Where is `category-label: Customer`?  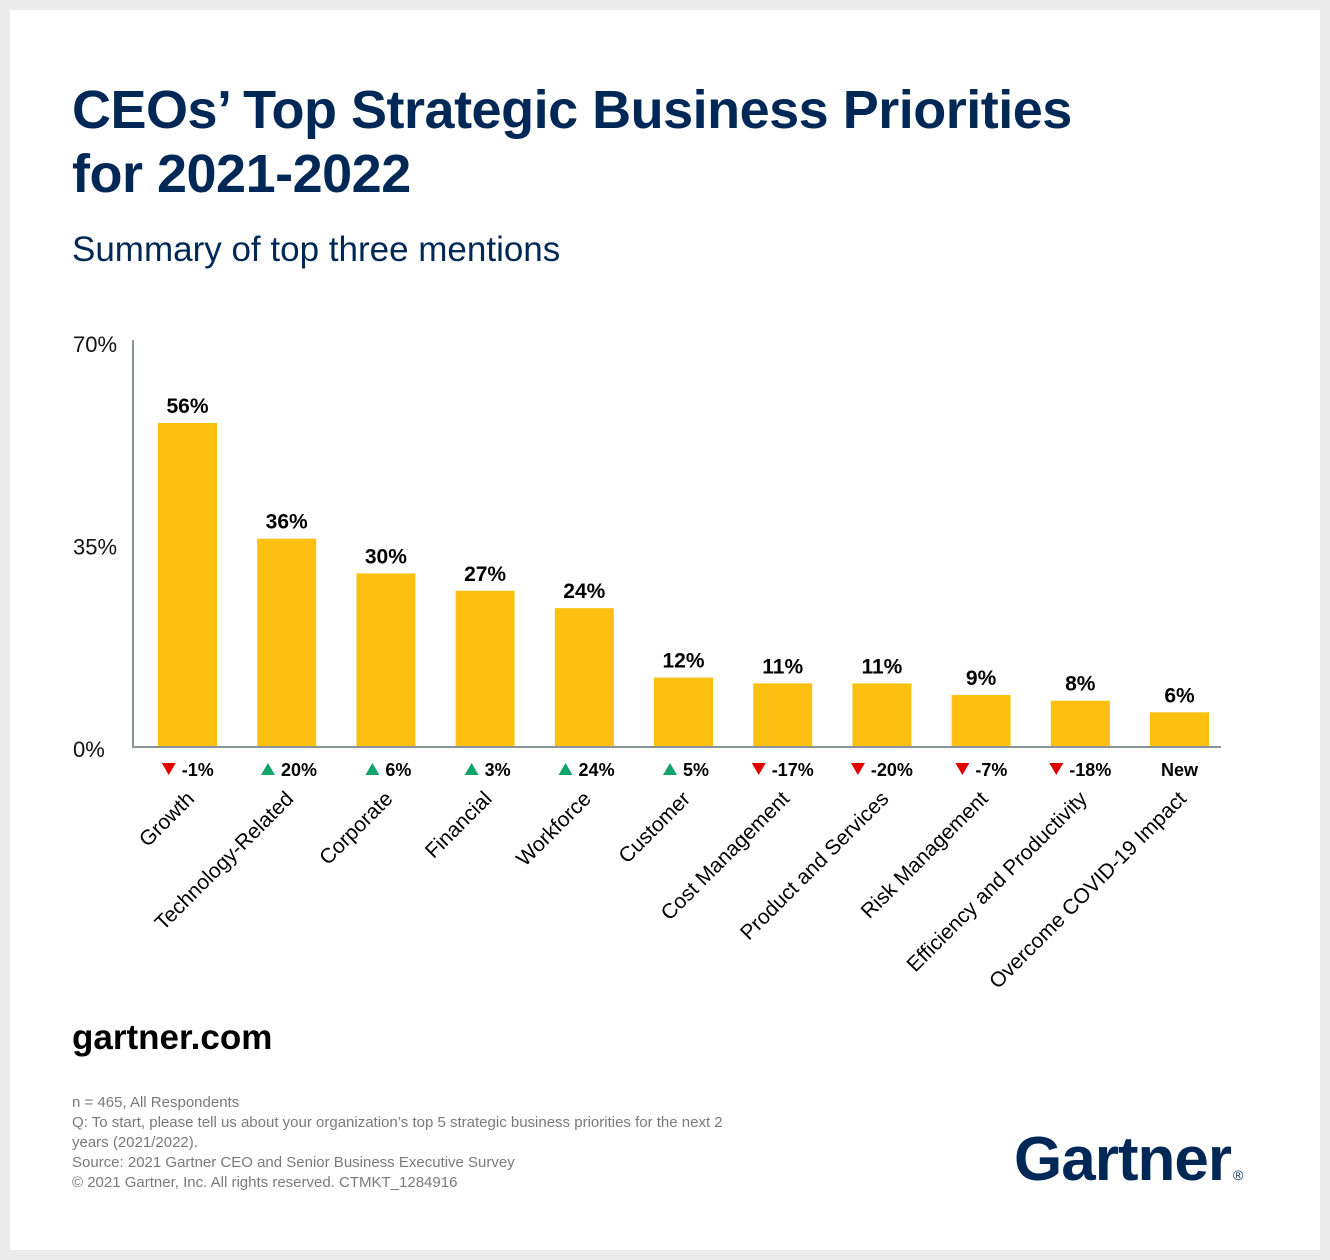
category-label: Customer is located at coordinates (654, 827).